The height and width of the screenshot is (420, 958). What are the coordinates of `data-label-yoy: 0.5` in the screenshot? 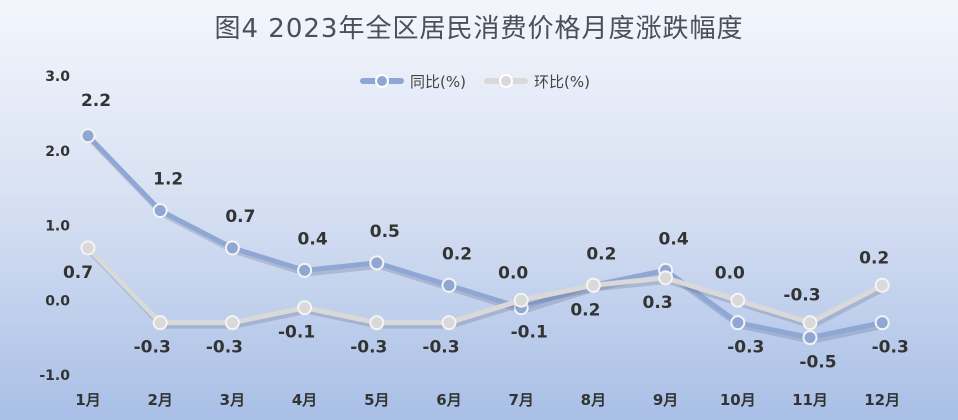 It's located at (385, 232).